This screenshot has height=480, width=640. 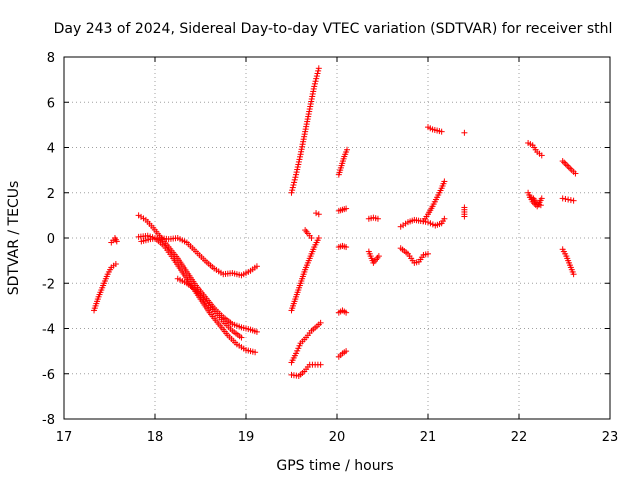 I want to click on x-tick-label: 21, so click(x=428, y=437).